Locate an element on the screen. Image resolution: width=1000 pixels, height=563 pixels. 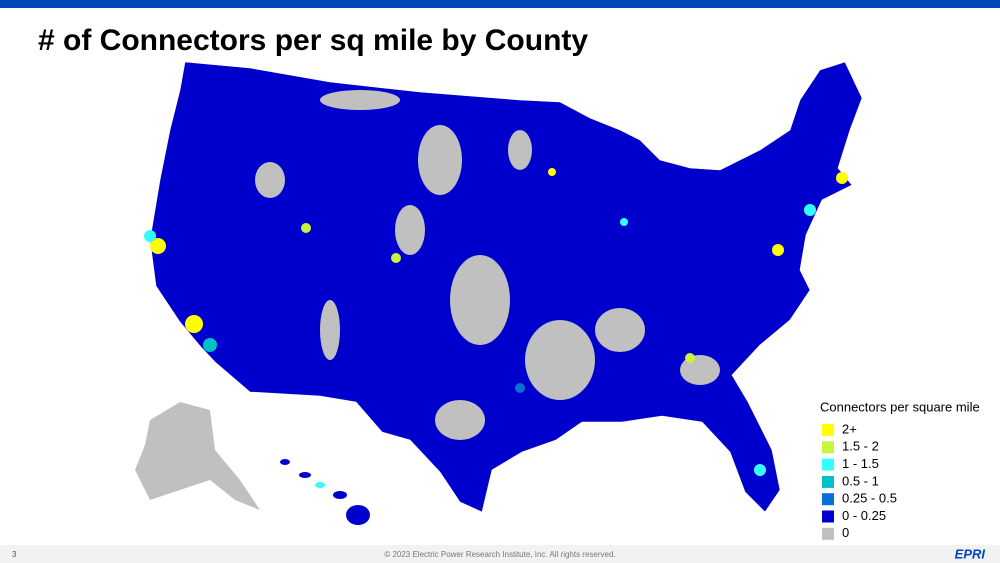
legend-label: 1.5 - 2 is located at coordinates (860, 446).